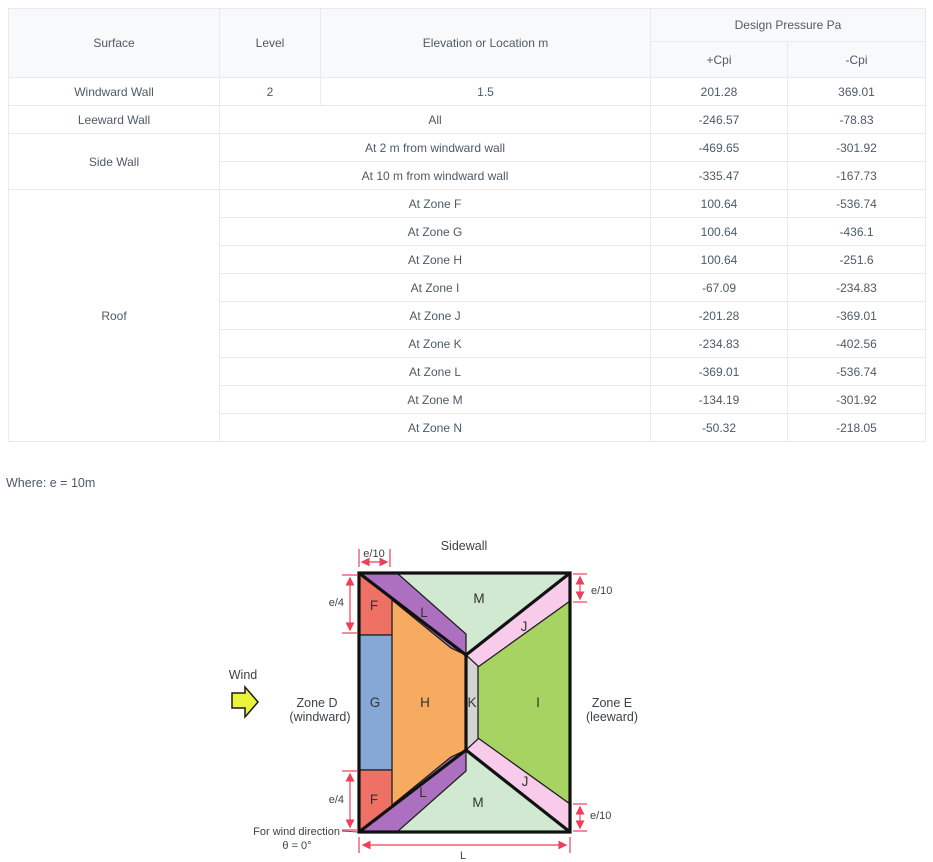 The width and height of the screenshot is (933, 862). I want to click on dim-e4-bottom: e/4, so click(343, 800).